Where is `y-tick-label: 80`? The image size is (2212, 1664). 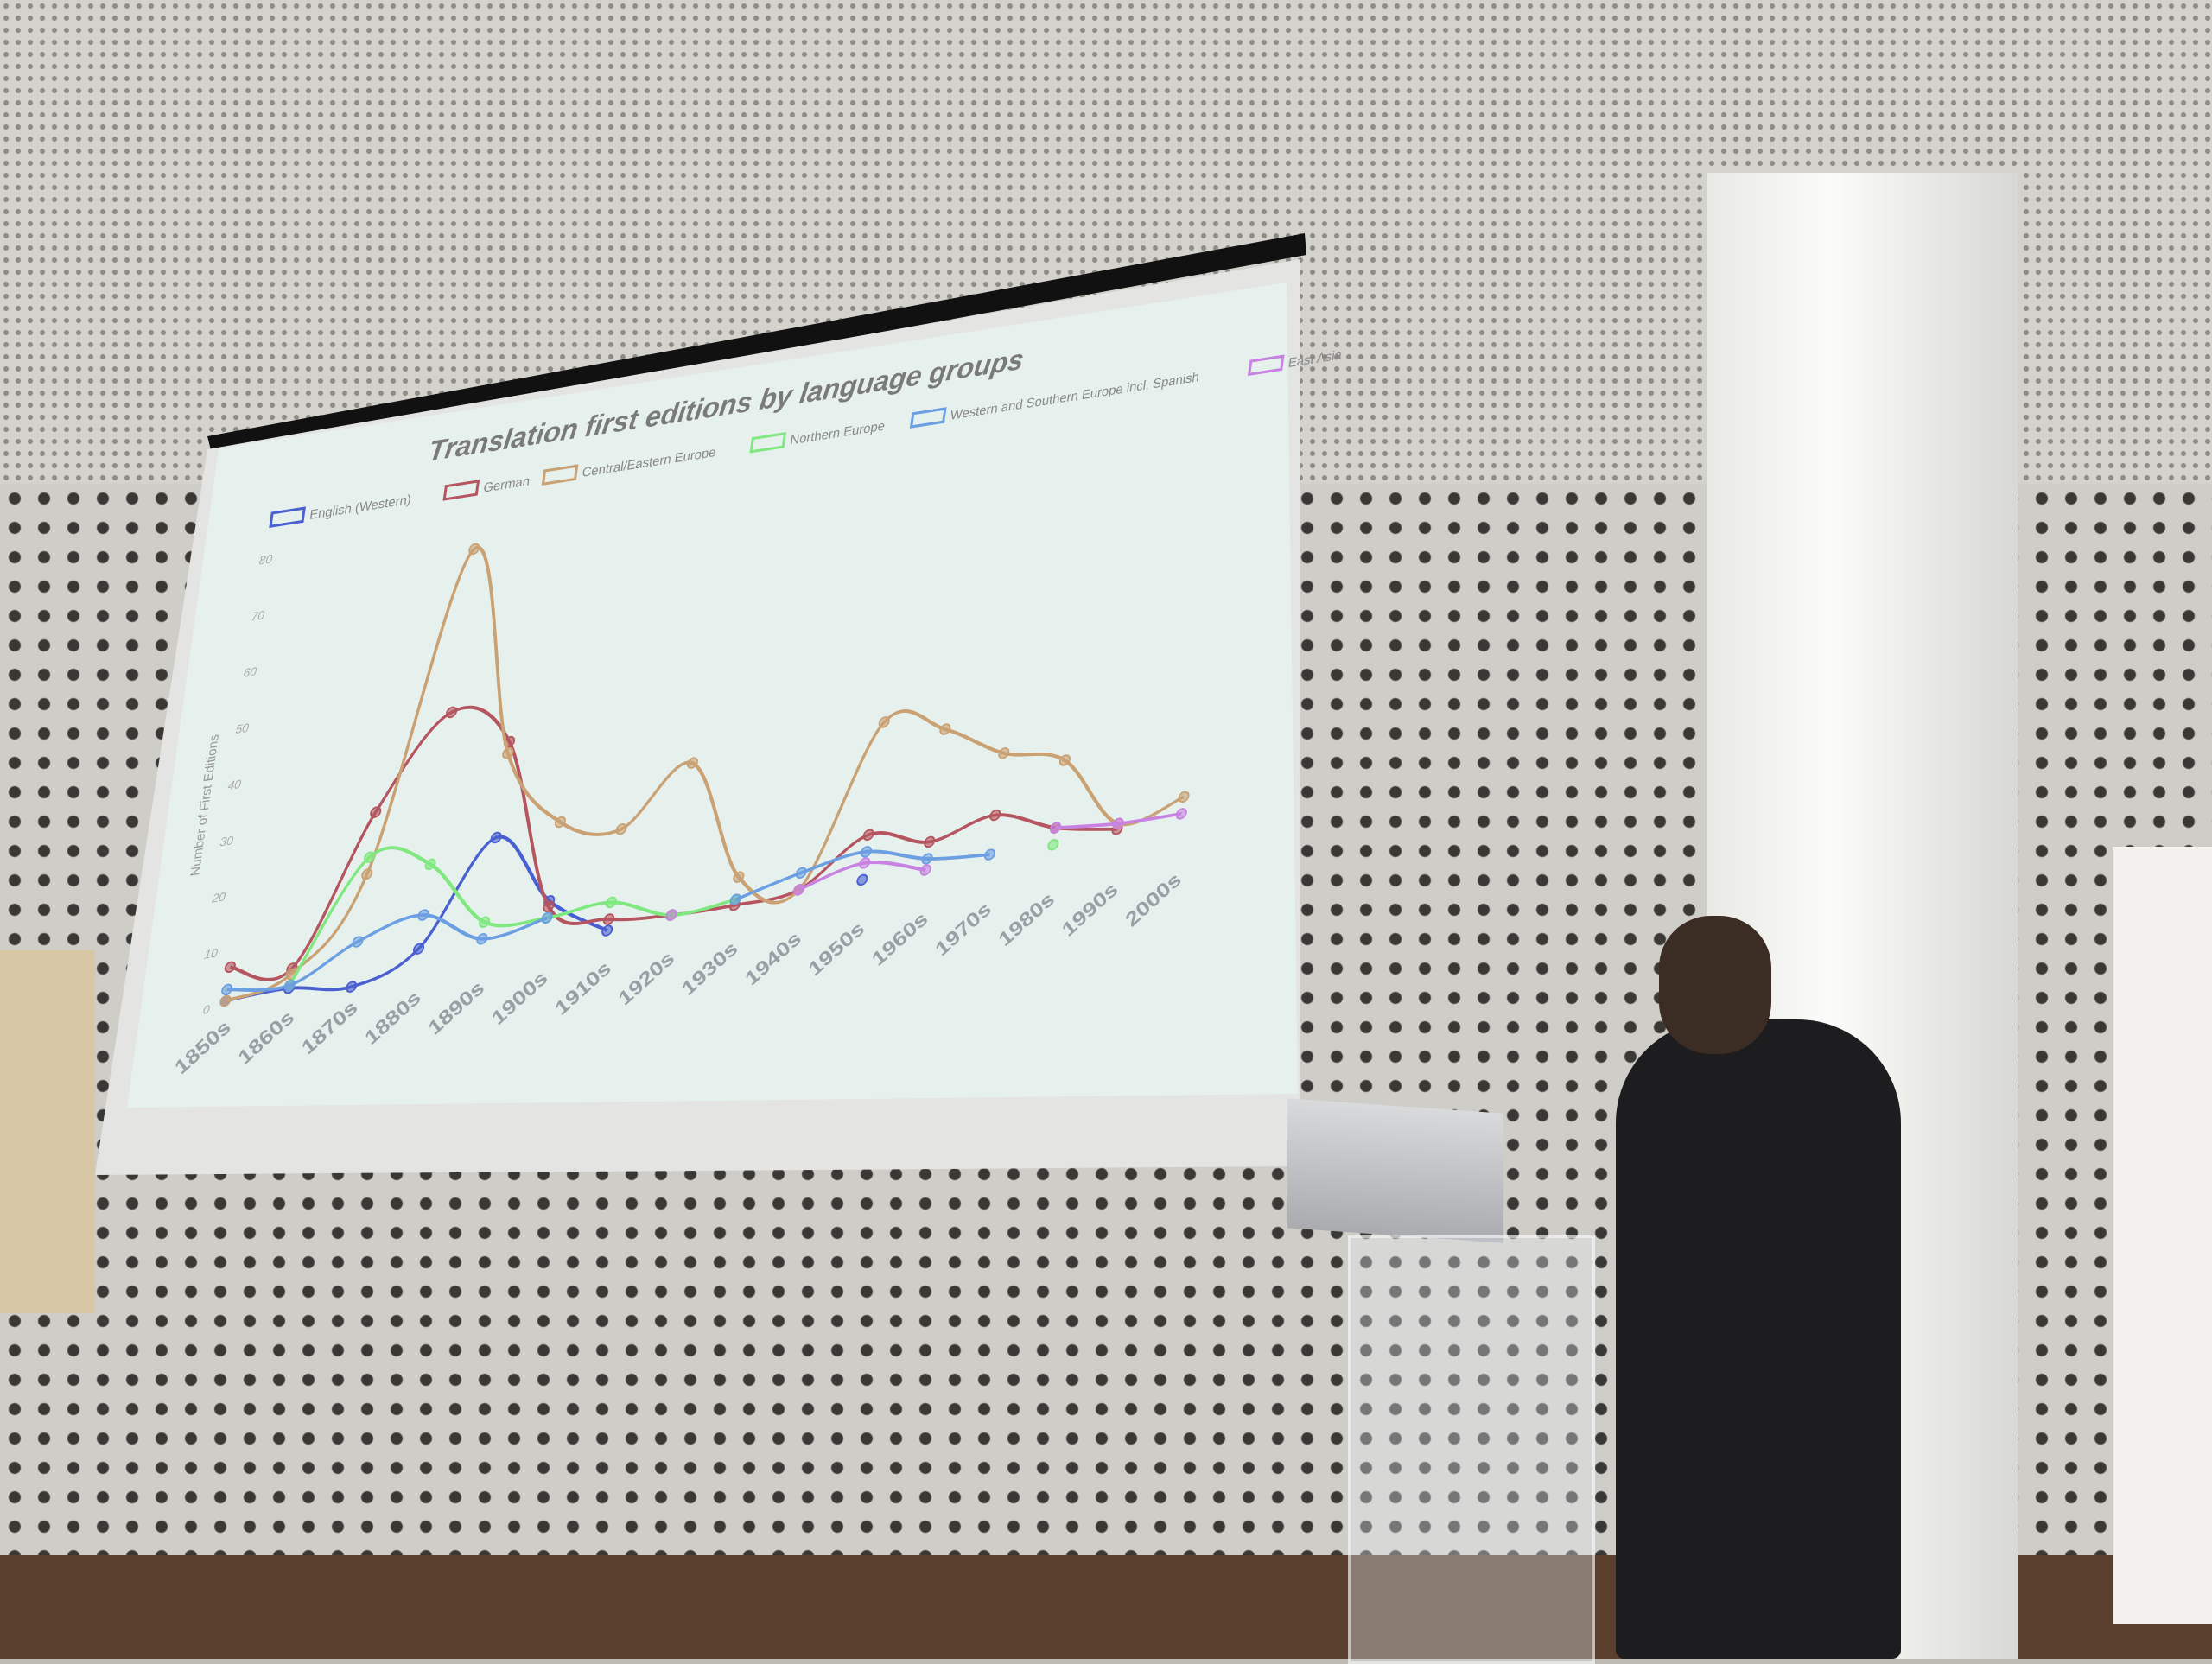 y-tick-label: 80 is located at coordinates (266, 559).